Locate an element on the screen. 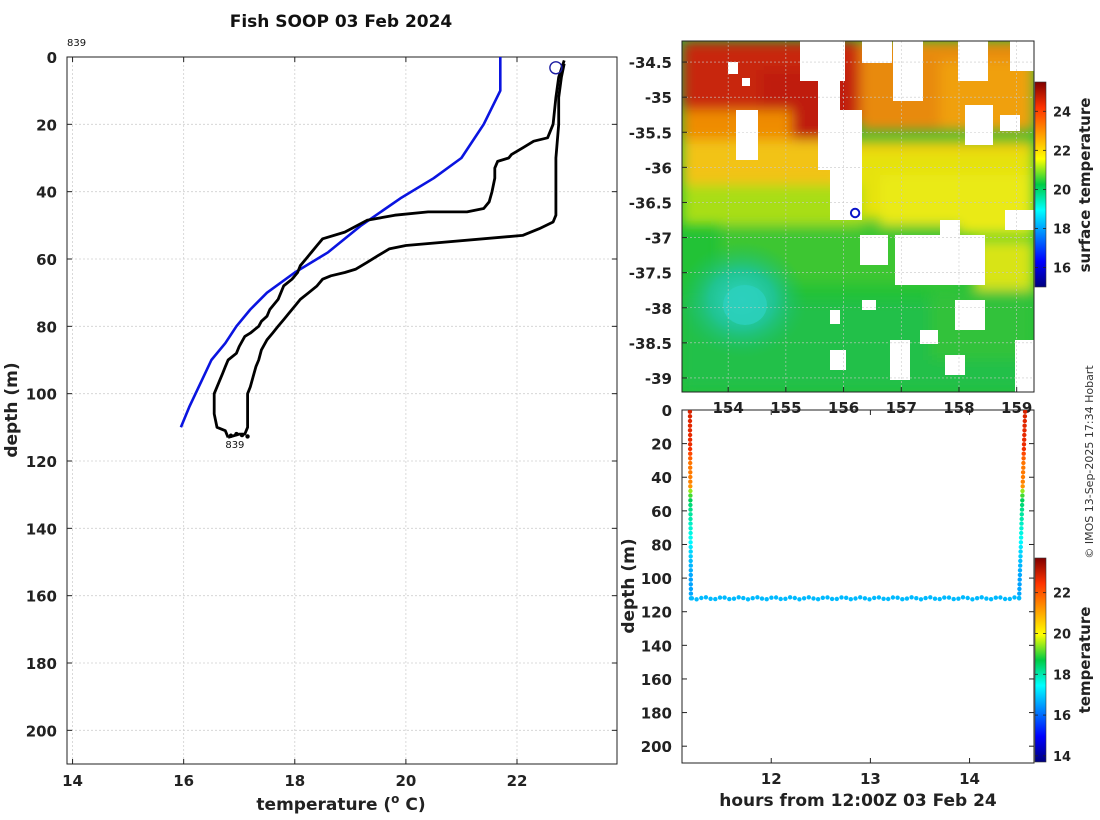 The width and height of the screenshot is (1100, 820). float-location-marker is located at coordinates (855, 213).